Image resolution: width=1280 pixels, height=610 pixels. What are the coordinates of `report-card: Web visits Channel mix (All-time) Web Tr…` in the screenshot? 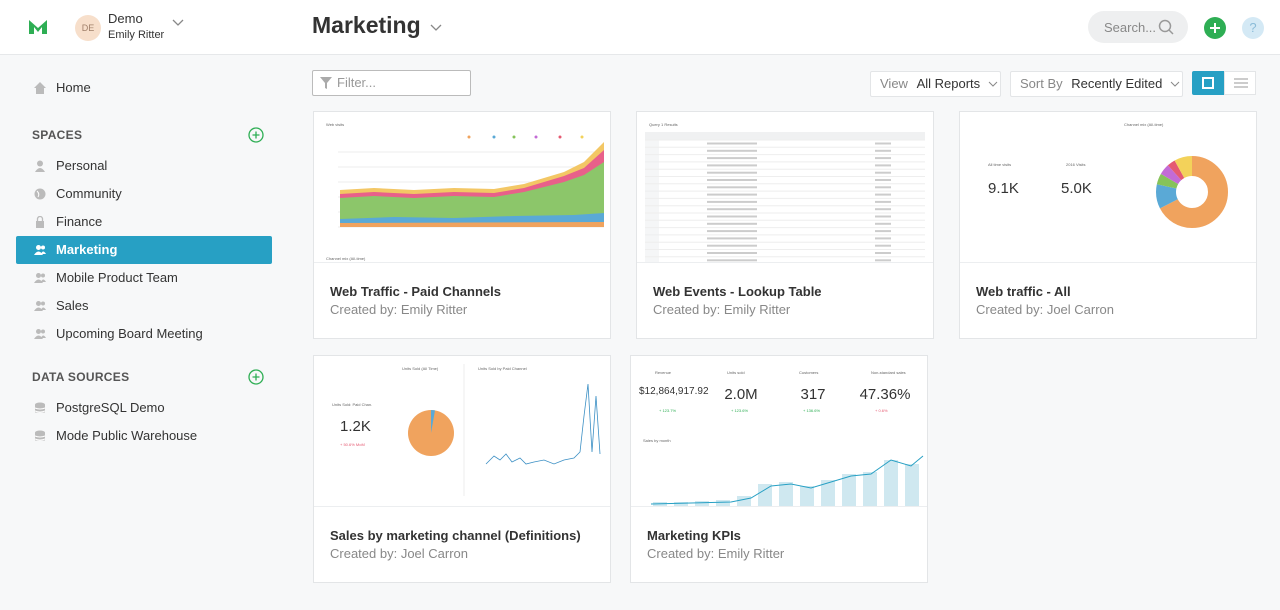 It's located at (462, 225).